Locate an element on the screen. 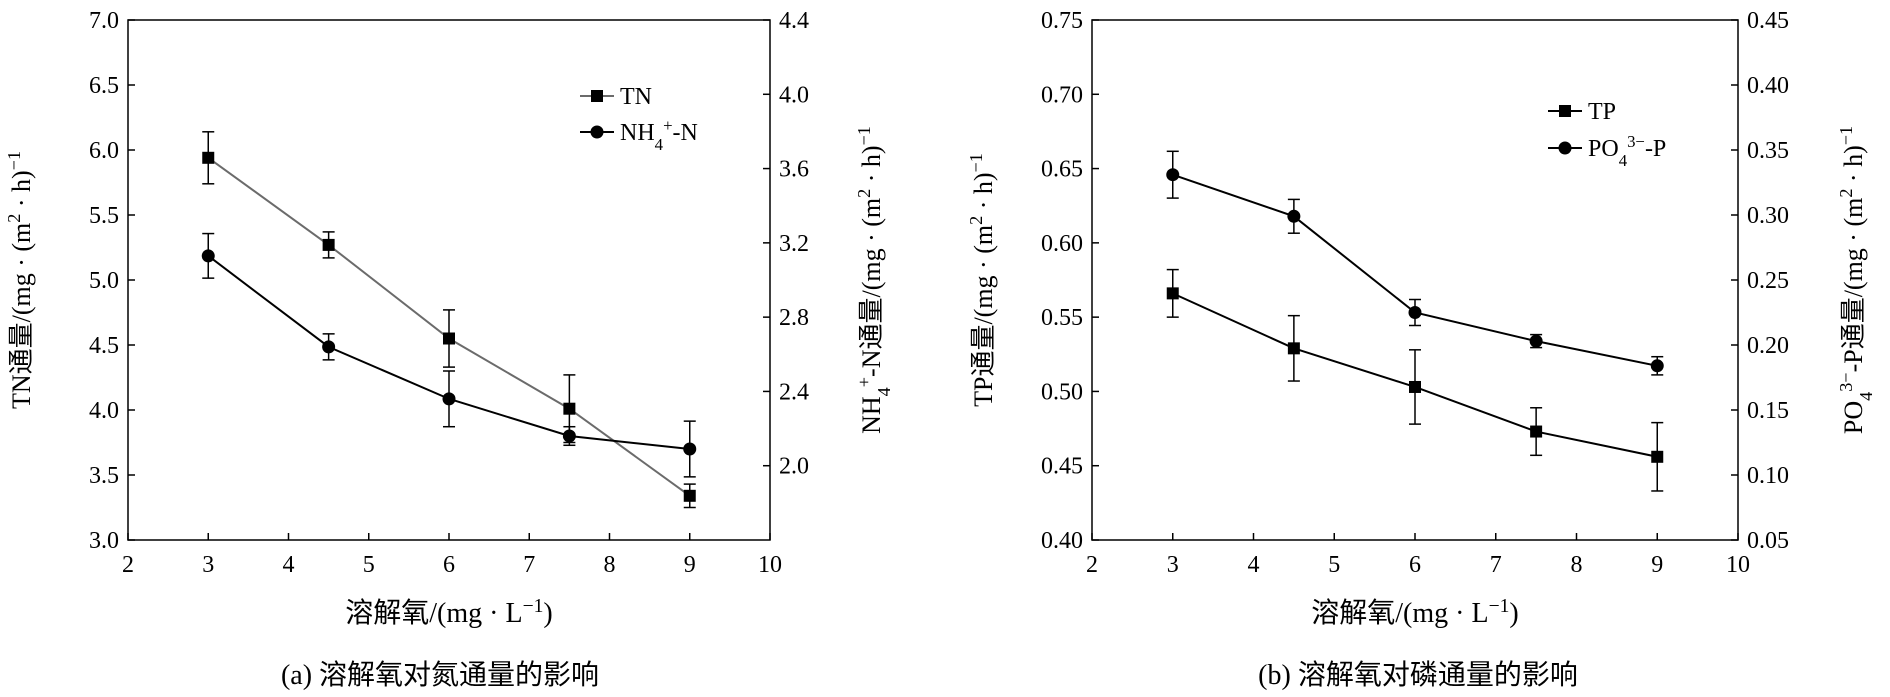 The width and height of the screenshot is (1890, 697). legend-label: TP is located at coordinates (1602, 112).